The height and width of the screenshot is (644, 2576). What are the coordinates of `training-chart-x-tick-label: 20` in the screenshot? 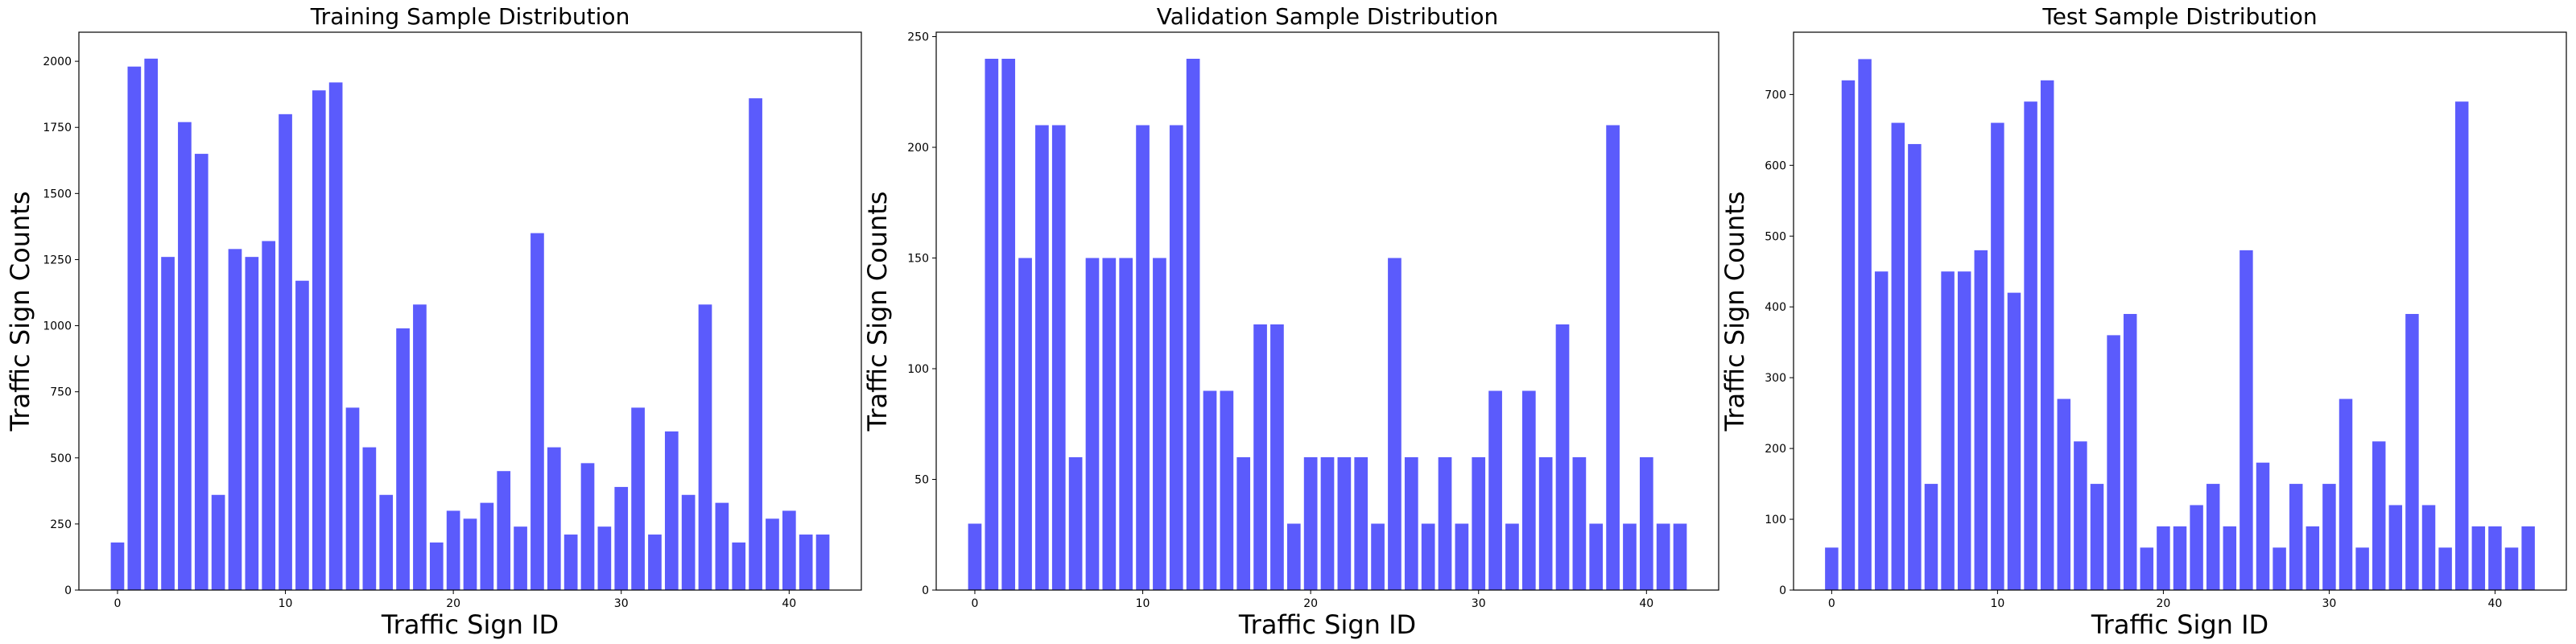 It's located at (453, 603).